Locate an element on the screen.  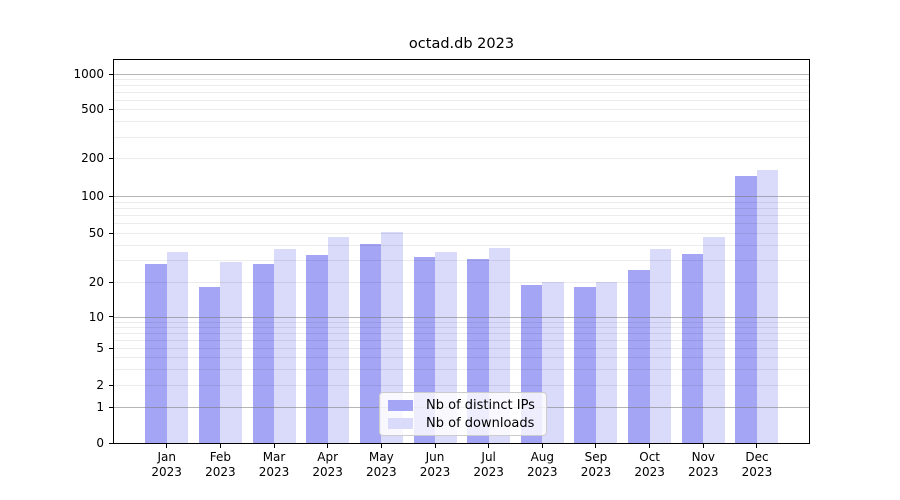
x-tick-year-nov: 2023 is located at coordinates (703, 472).